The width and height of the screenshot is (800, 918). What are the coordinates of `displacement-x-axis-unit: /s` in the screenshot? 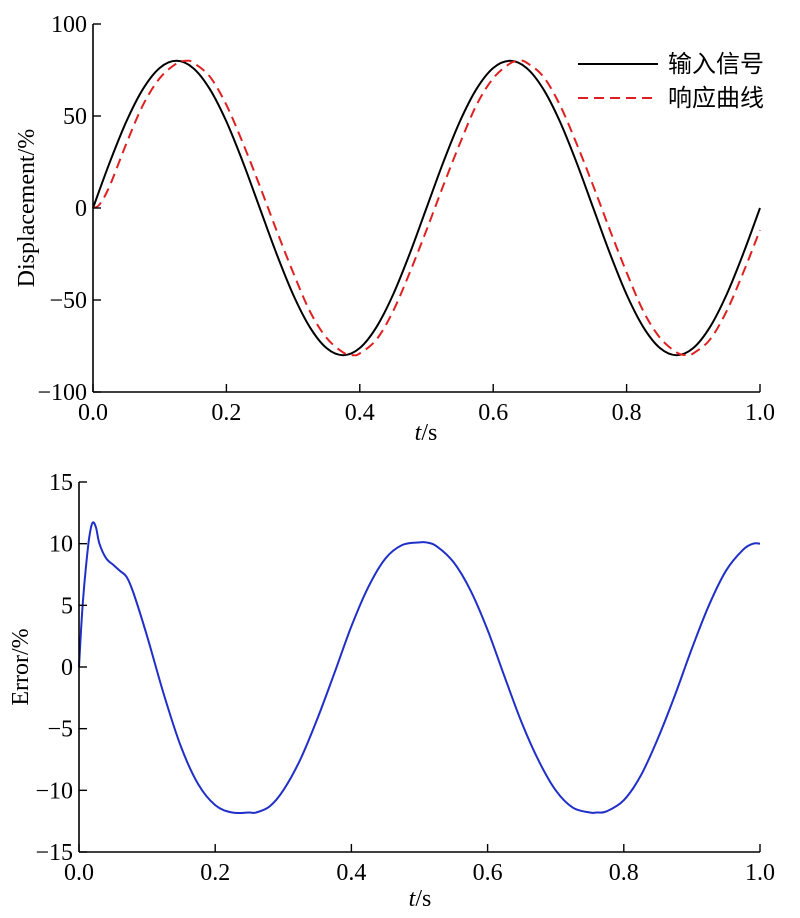 It's located at (429, 433).